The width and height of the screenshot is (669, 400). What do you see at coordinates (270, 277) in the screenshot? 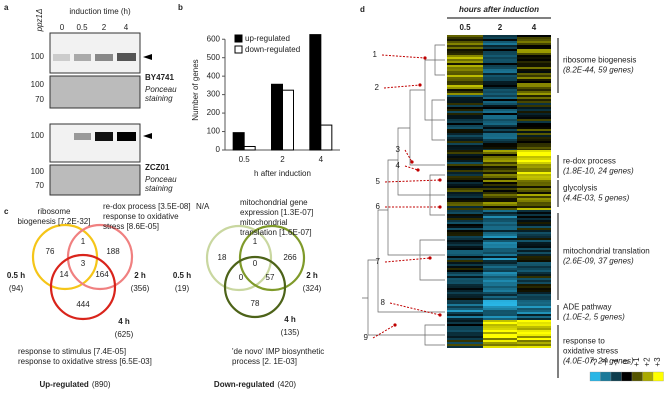
I see `region-count: 57` at bounding box center [270, 277].